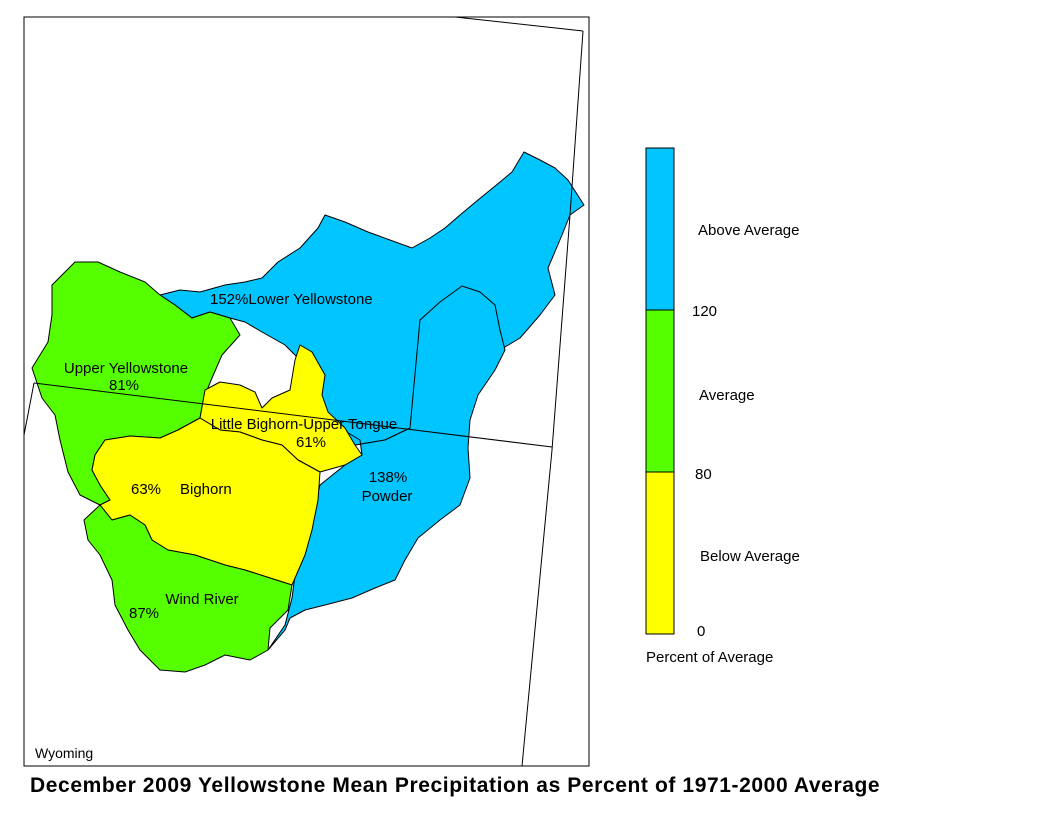 The width and height of the screenshot is (1056, 816). I want to click on basin-wind-river, so click(188, 588).